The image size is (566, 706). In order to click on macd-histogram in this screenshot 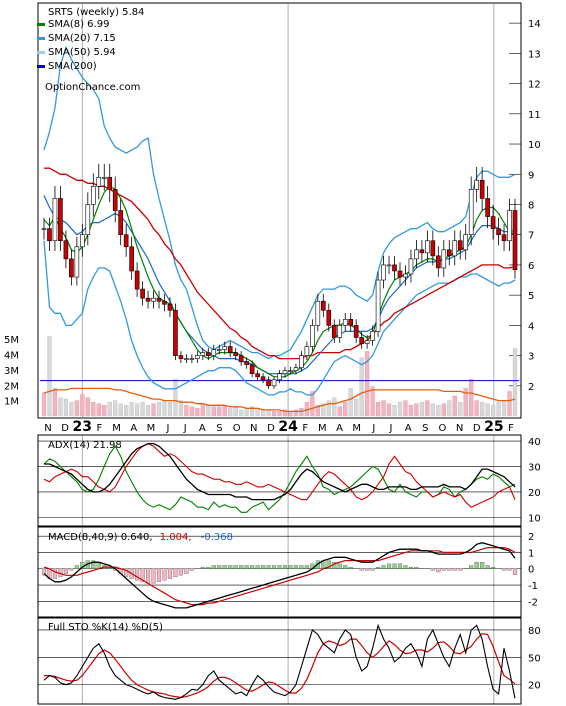, I will do `click(279, 572)`.